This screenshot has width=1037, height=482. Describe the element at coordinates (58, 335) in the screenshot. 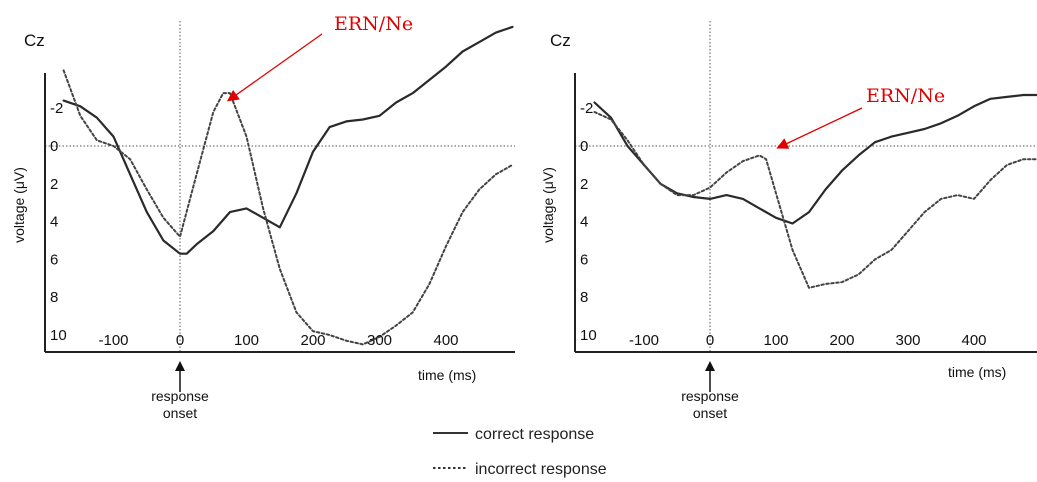

I see `left-y-tick-label: 10` at that location.